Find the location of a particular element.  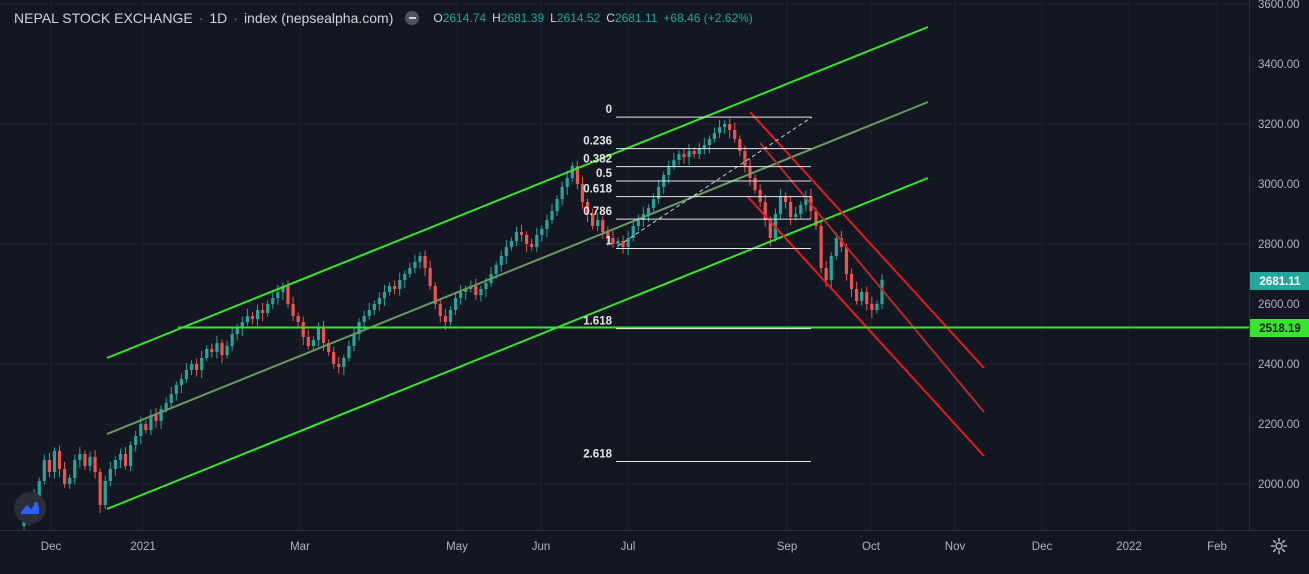

time-axis: Dec 2021 Mar May Jun Jul Sep Oct Nov Dec 2022 Feb is located at coordinates (634, 547).